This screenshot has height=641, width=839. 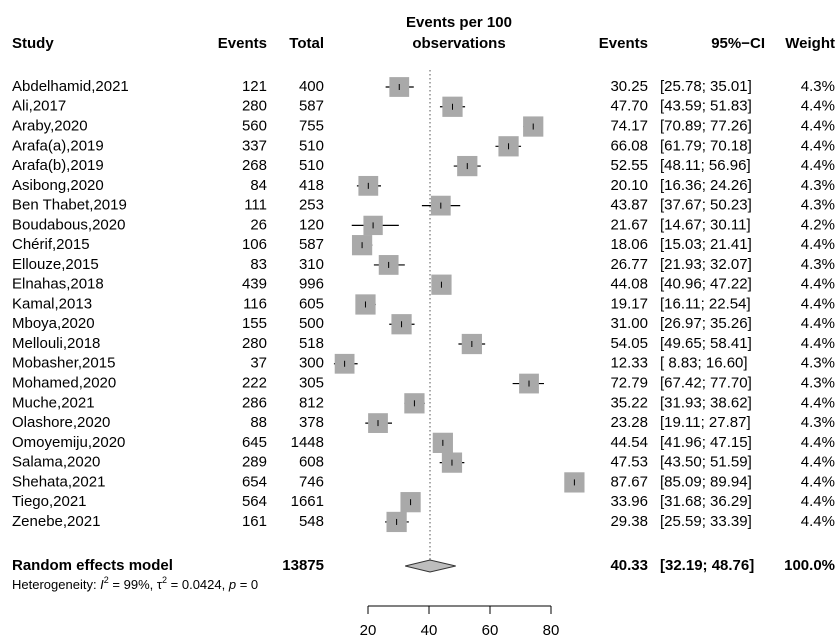 What do you see at coordinates (311, 185) in the screenshot?
I see `total: 418` at bounding box center [311, 185].